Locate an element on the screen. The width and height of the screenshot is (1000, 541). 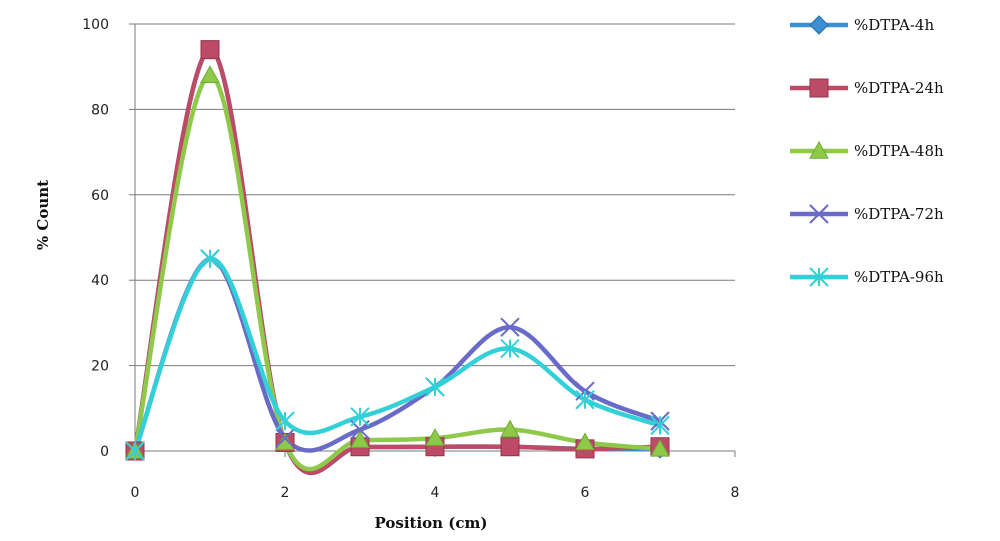
x-tick-label: 8 is located at coordinates (735, 493).